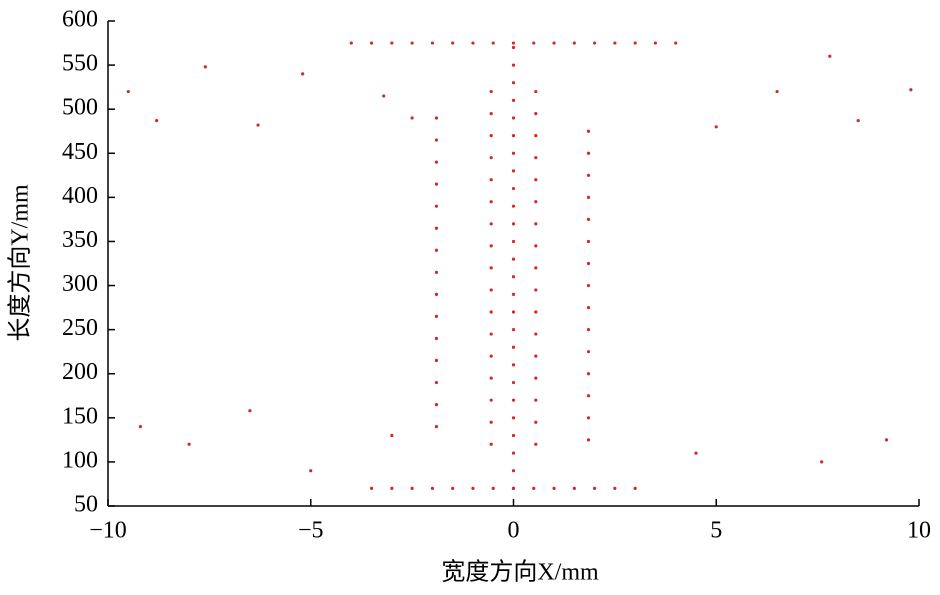 This screenshot has height=595, width=940. What do you see at coordinates (80, 64) in the screenshot?
I see `y-tick-label: 550` at bounding box center [80, 64].